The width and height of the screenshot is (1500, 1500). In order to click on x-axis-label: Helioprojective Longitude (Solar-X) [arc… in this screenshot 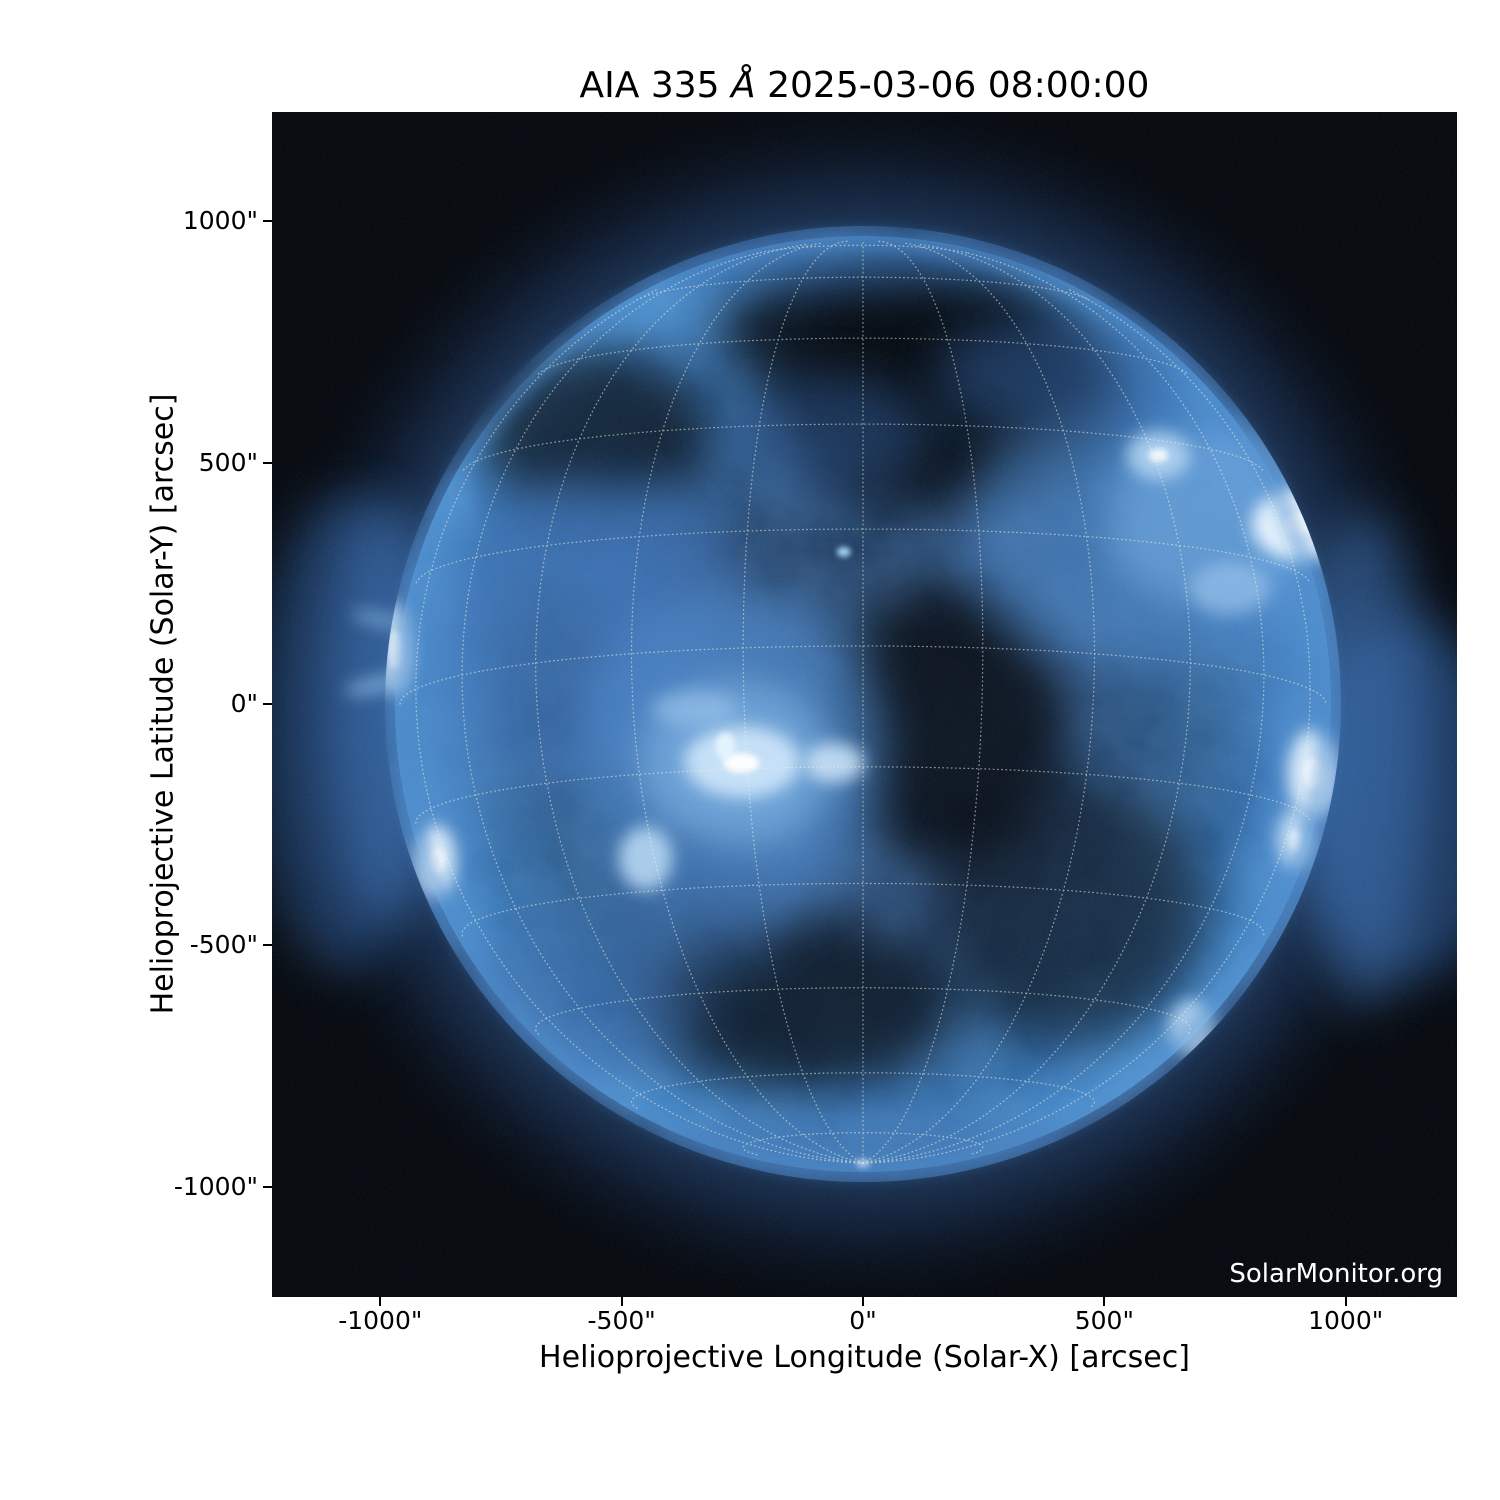, I will do `click(864, 1357)`.